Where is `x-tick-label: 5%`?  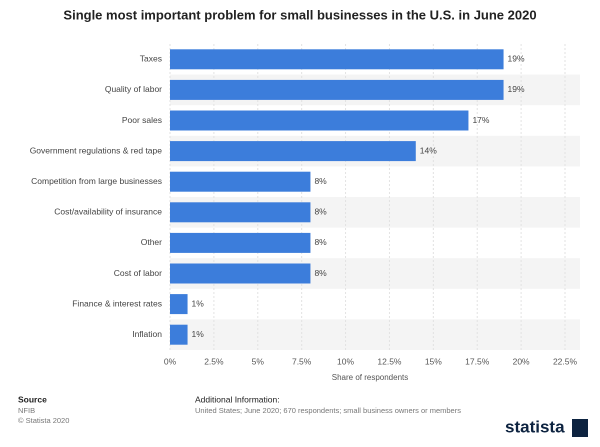 x-tick-label: 5% is located at coordinates (258, 361).